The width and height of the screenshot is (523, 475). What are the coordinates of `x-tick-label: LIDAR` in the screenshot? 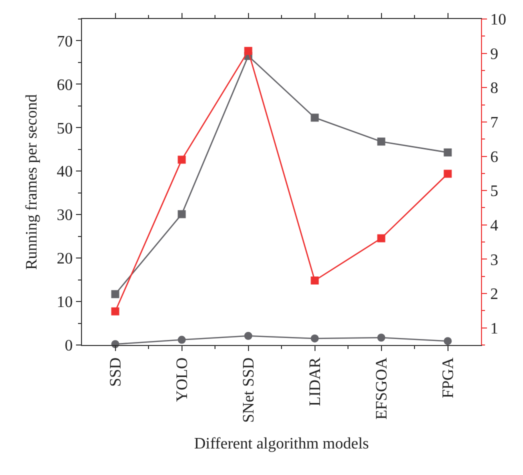 It's located at (315, 381).